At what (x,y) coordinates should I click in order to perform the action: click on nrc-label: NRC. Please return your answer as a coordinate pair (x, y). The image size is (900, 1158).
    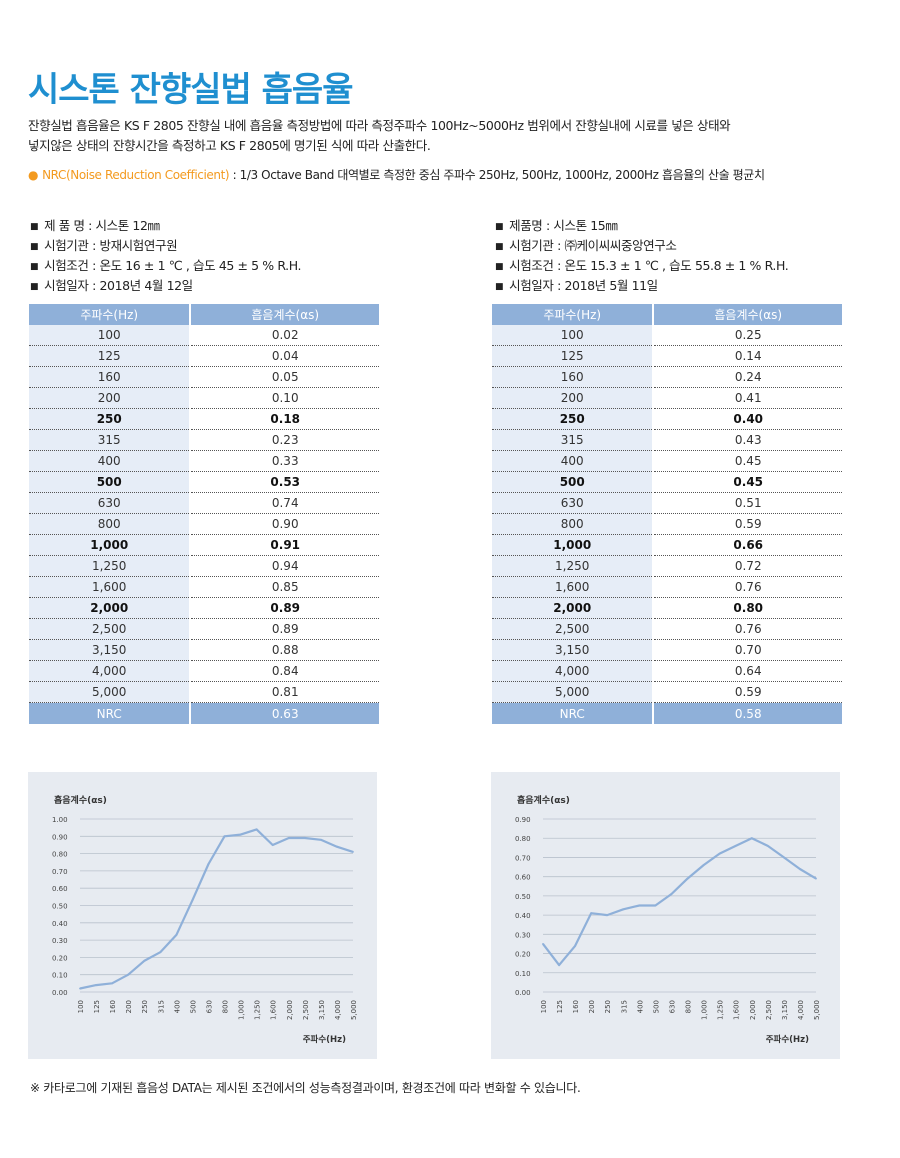
    Looking at the image, I should click on (573, 713).